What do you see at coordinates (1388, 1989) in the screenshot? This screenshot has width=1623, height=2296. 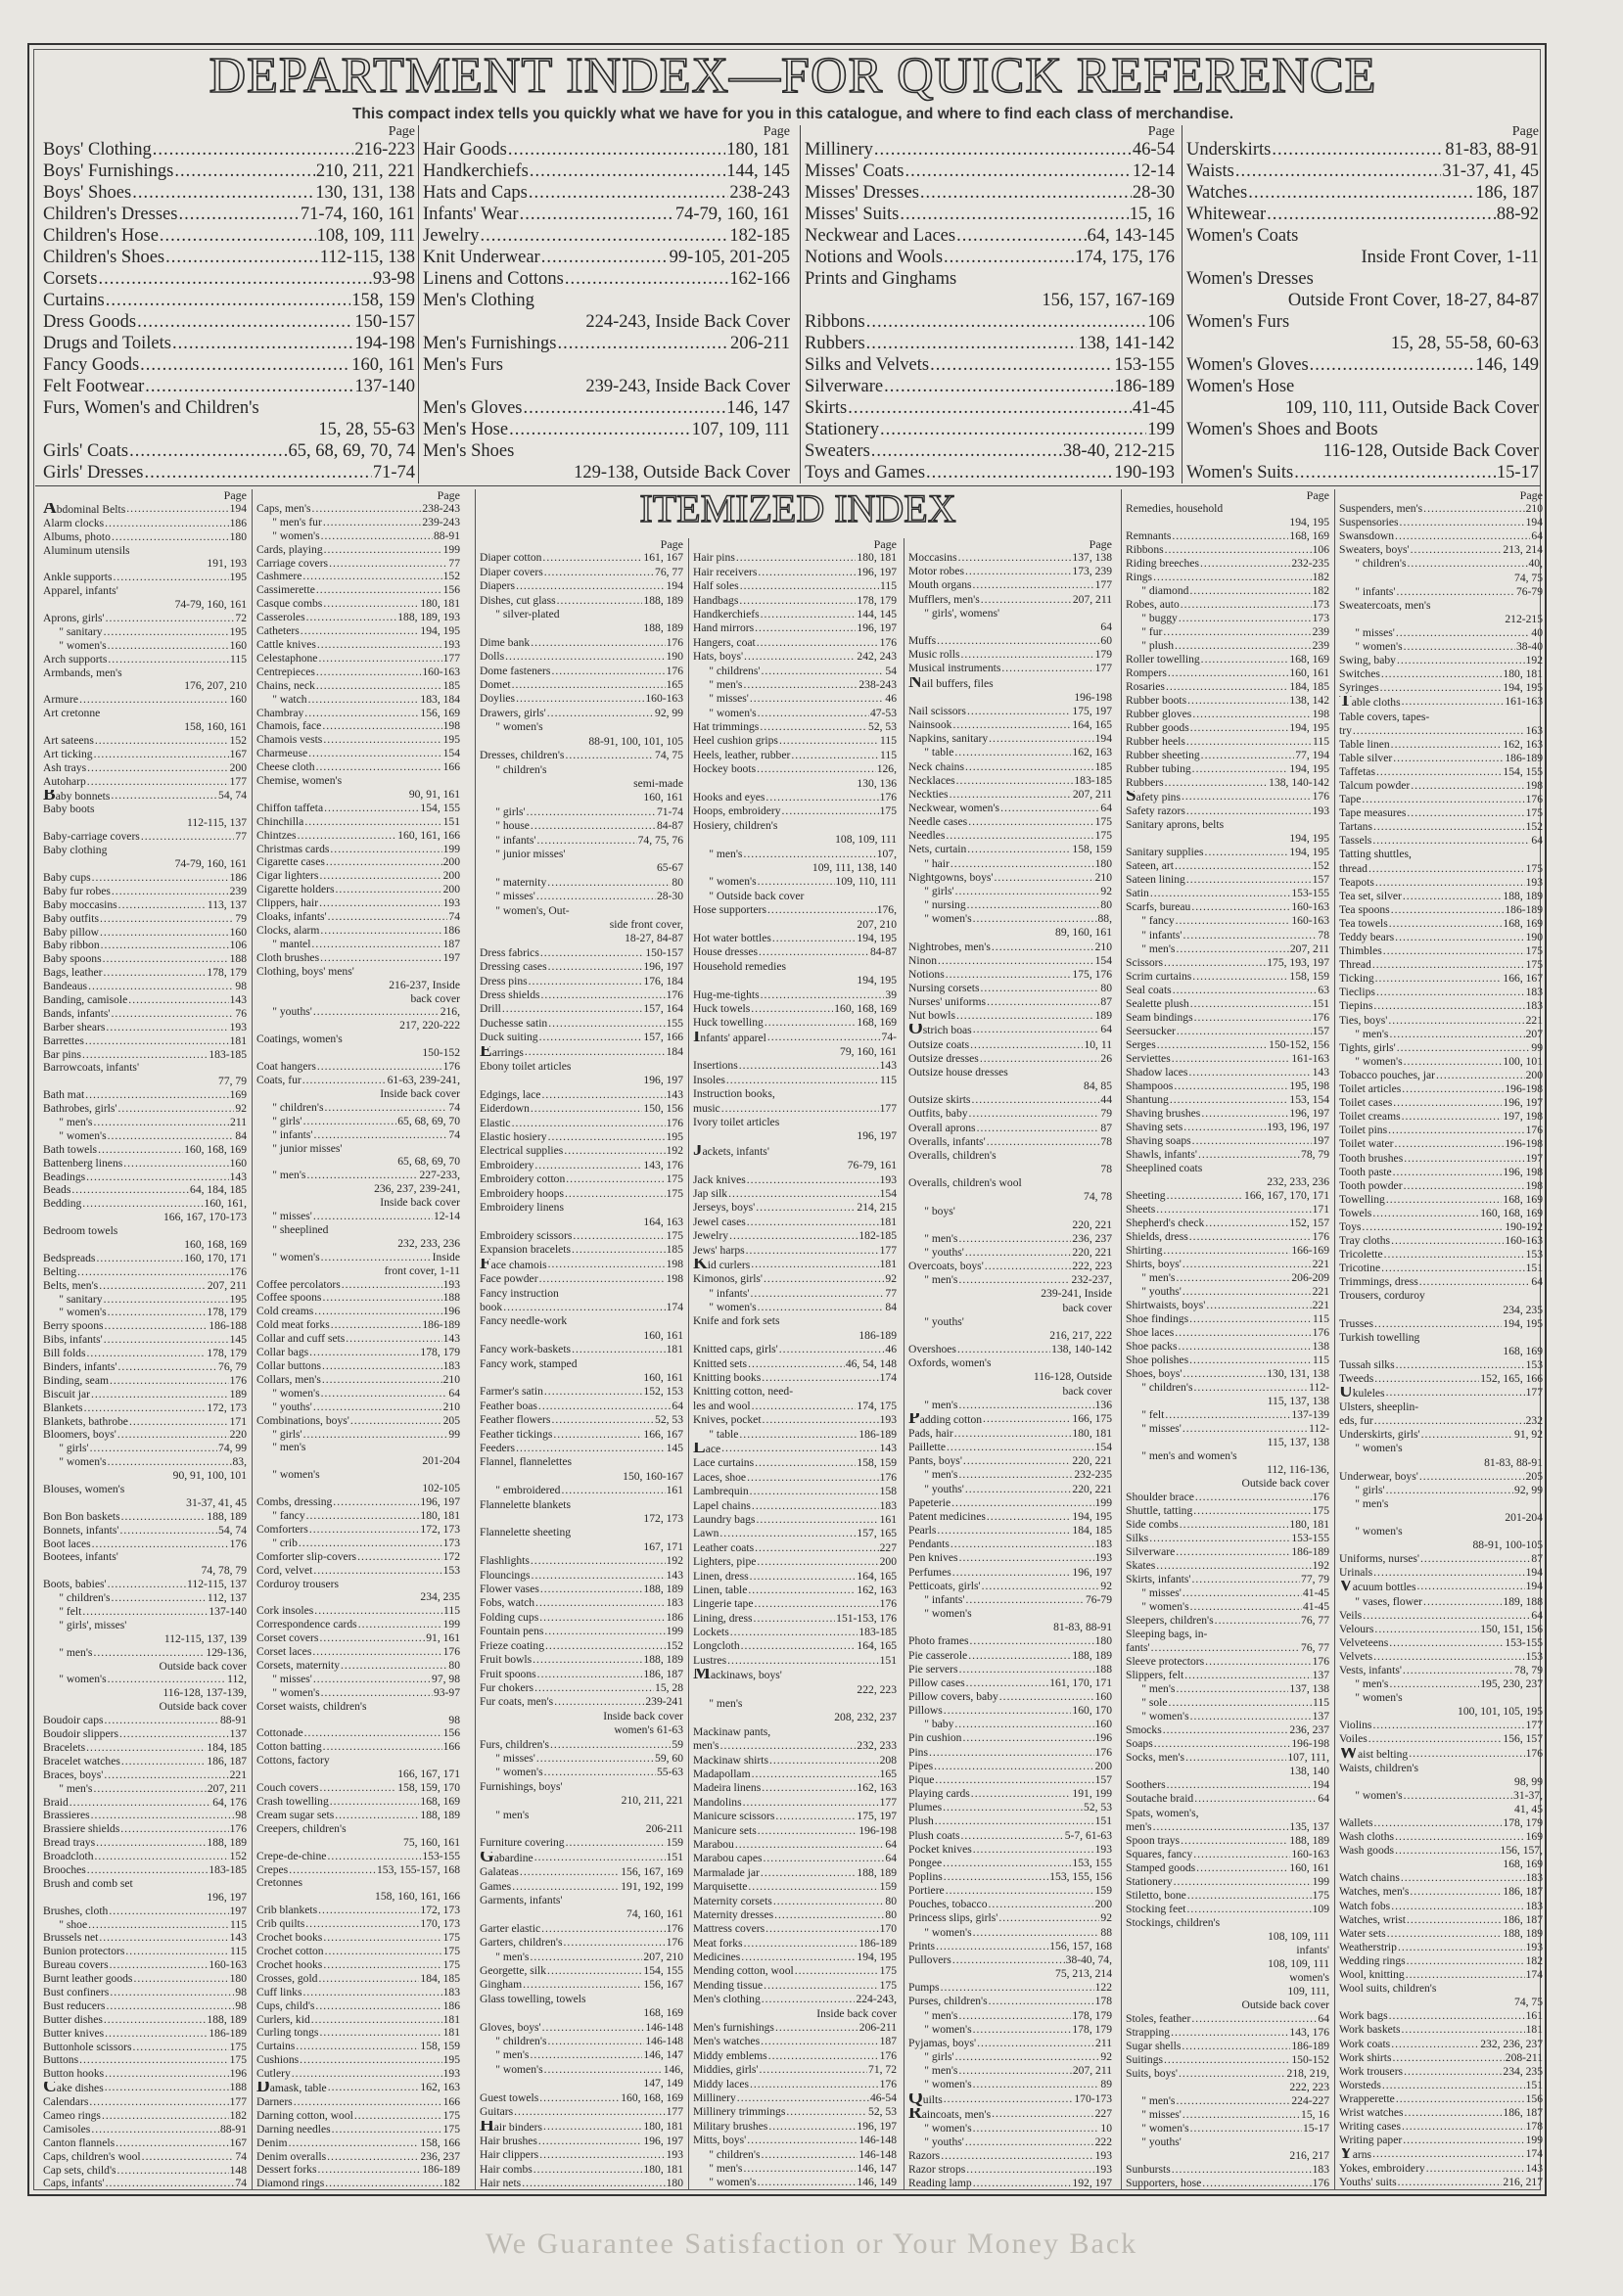 I see `entry-label: Wool suits, children's` at bounding box center [1388, 1989].